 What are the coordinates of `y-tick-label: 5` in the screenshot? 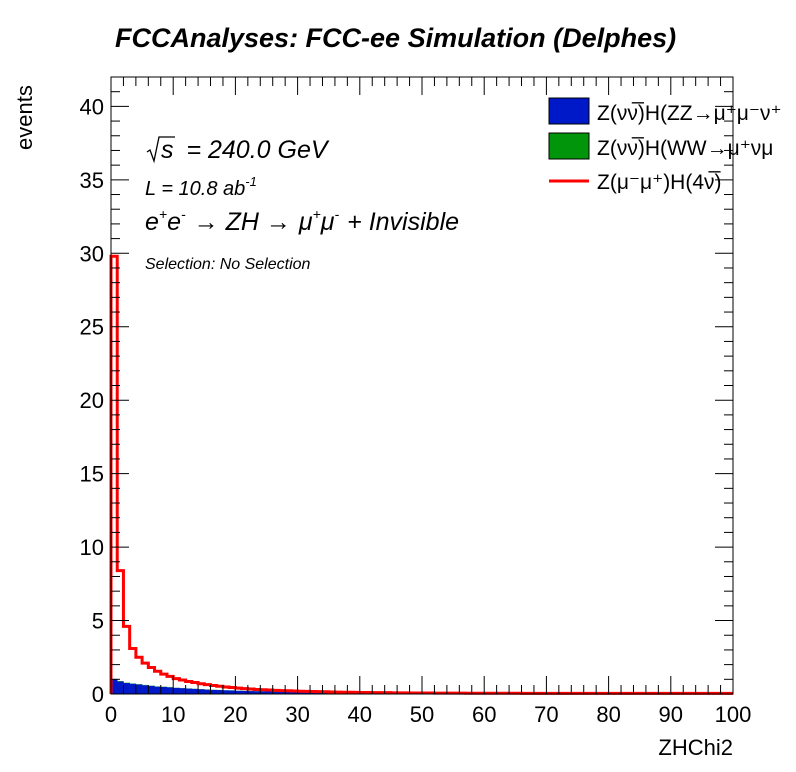 It's located at (98, 621).